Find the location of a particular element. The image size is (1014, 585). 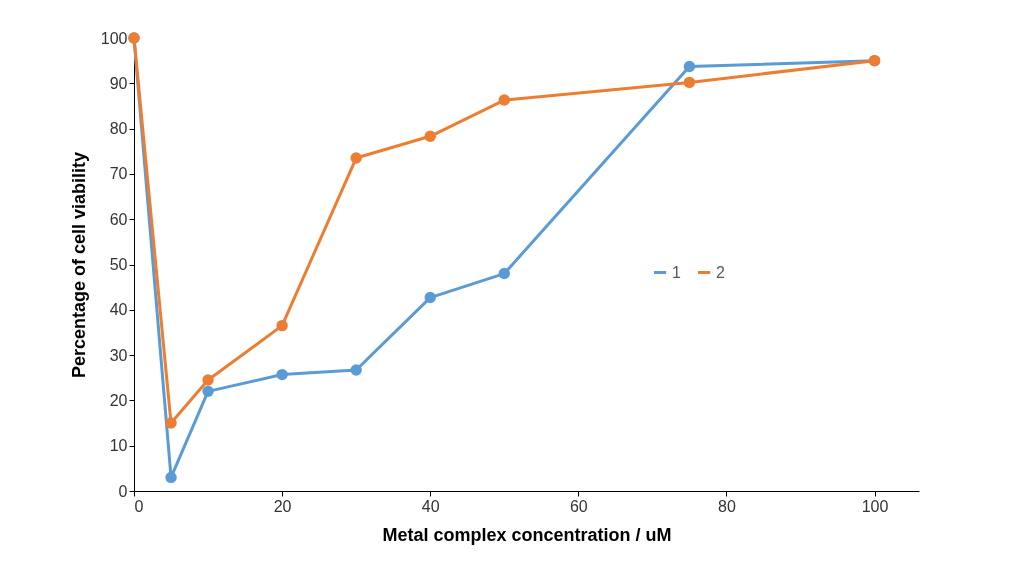

x-tick-label: 60 is located at coordinates (578, 506).